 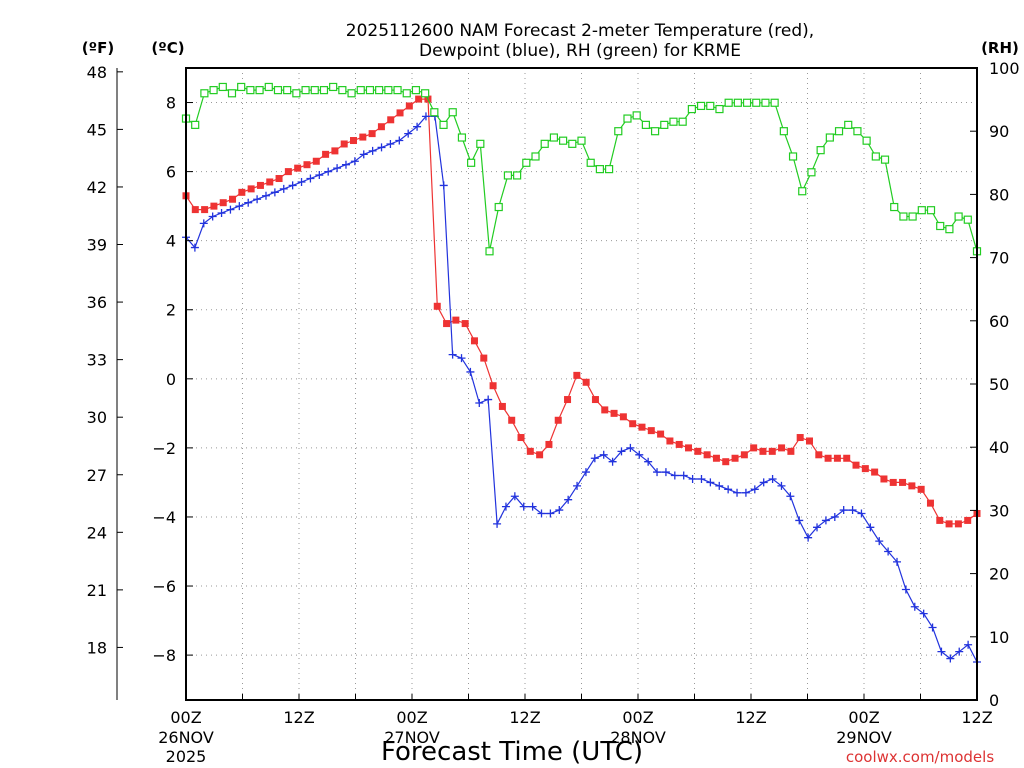 I want to click on x-tick-date-label: 26NOV, so click(x=186, y=737).